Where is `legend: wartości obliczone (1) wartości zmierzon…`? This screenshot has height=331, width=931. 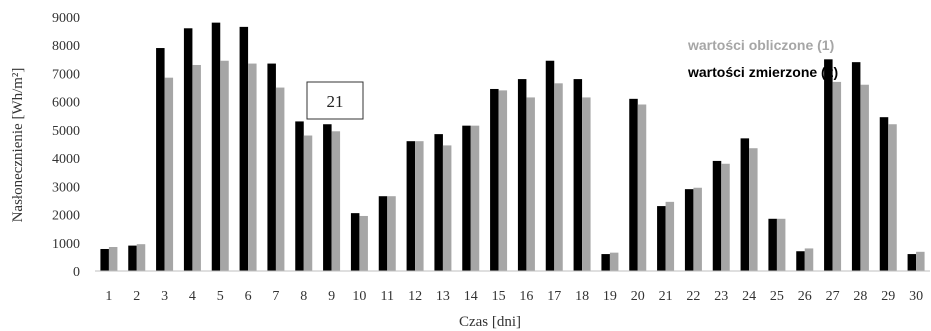
legend: wartości obliczone (1) wartości zmierzon… is located at coordinates (762, 58).